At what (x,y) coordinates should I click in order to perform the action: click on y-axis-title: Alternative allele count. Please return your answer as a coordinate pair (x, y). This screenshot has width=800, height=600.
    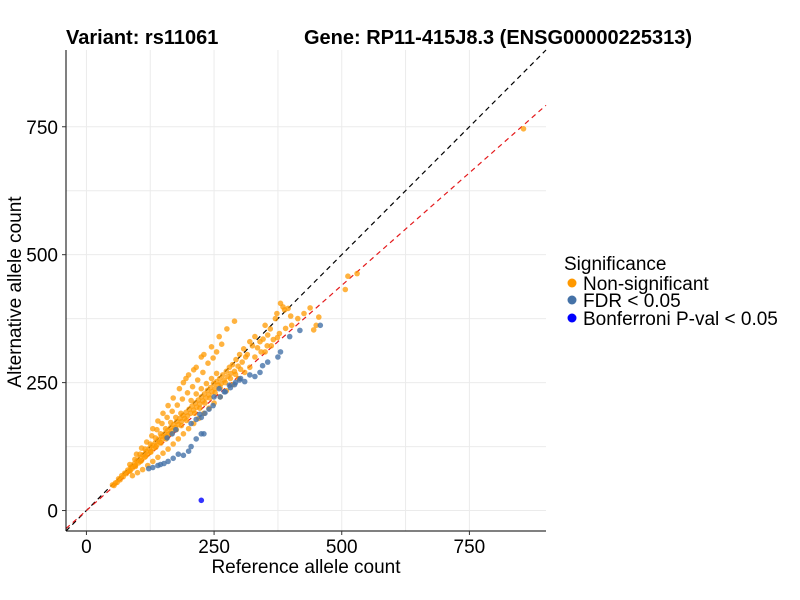
    Looking at the image, I should click on (15, 292).